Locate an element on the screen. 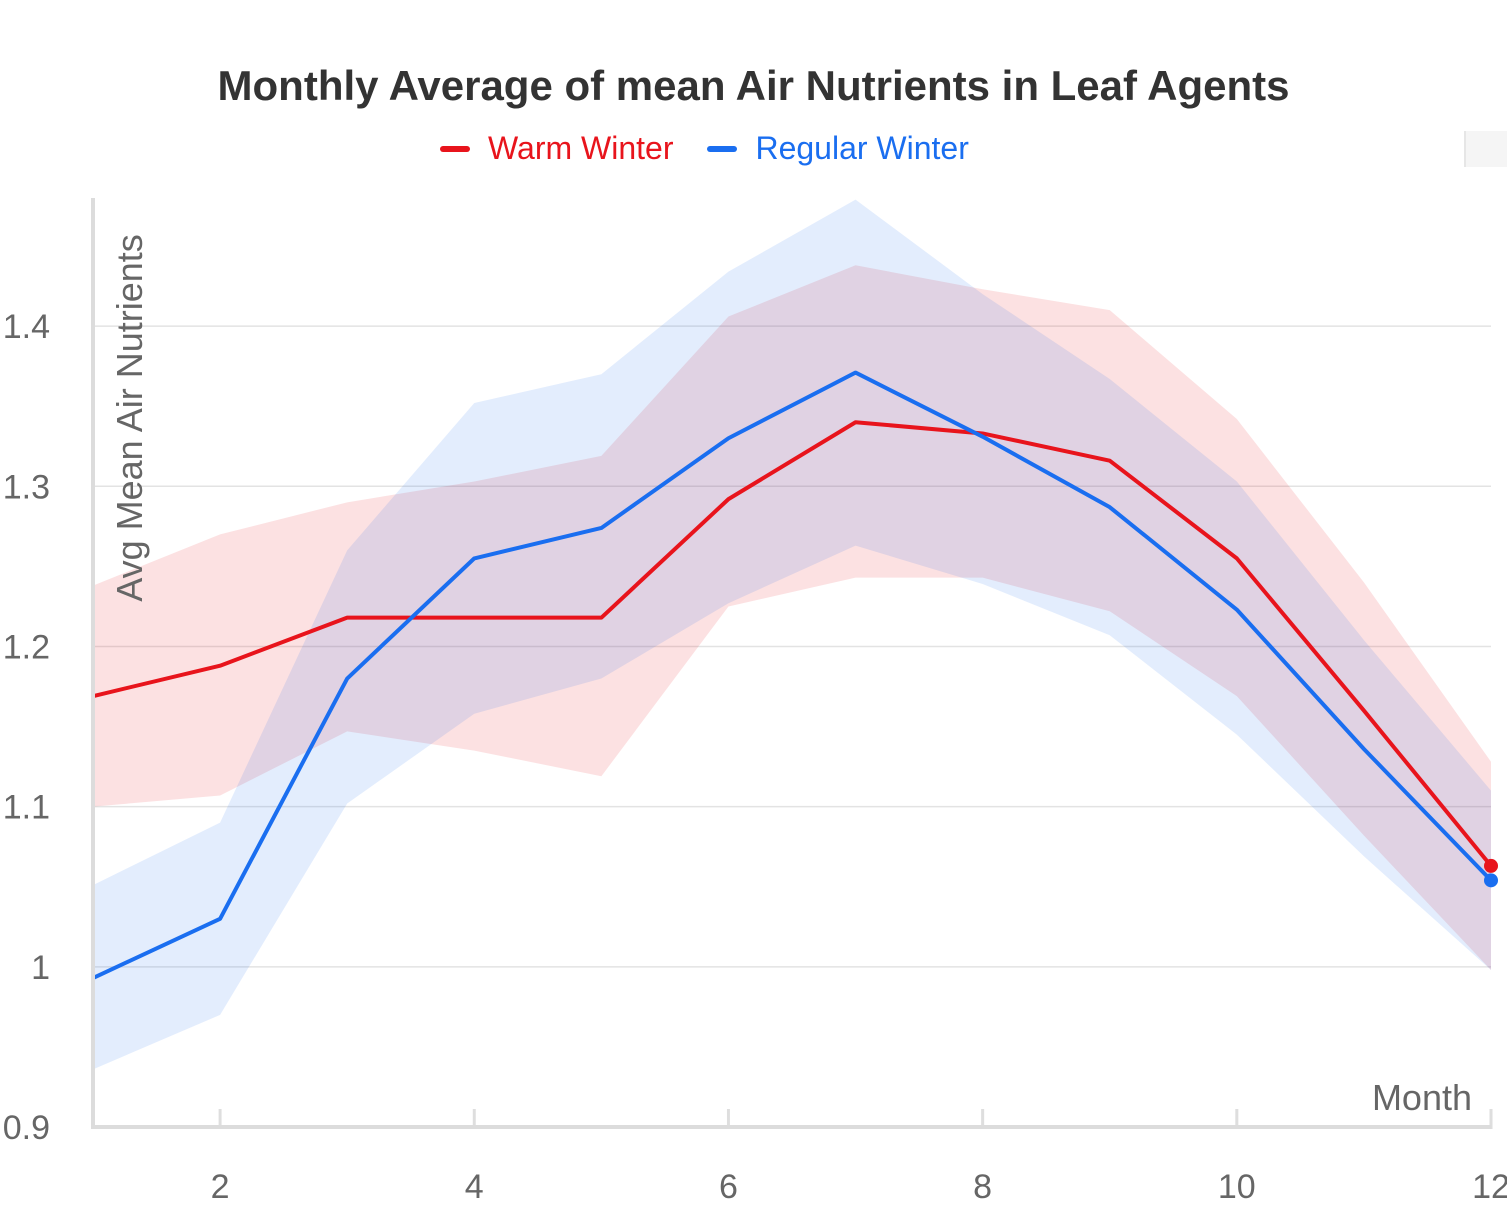 The image size is (1507, 1207). legend-label-warm-winter: Warm Winter is located at coordinates (581, 148).